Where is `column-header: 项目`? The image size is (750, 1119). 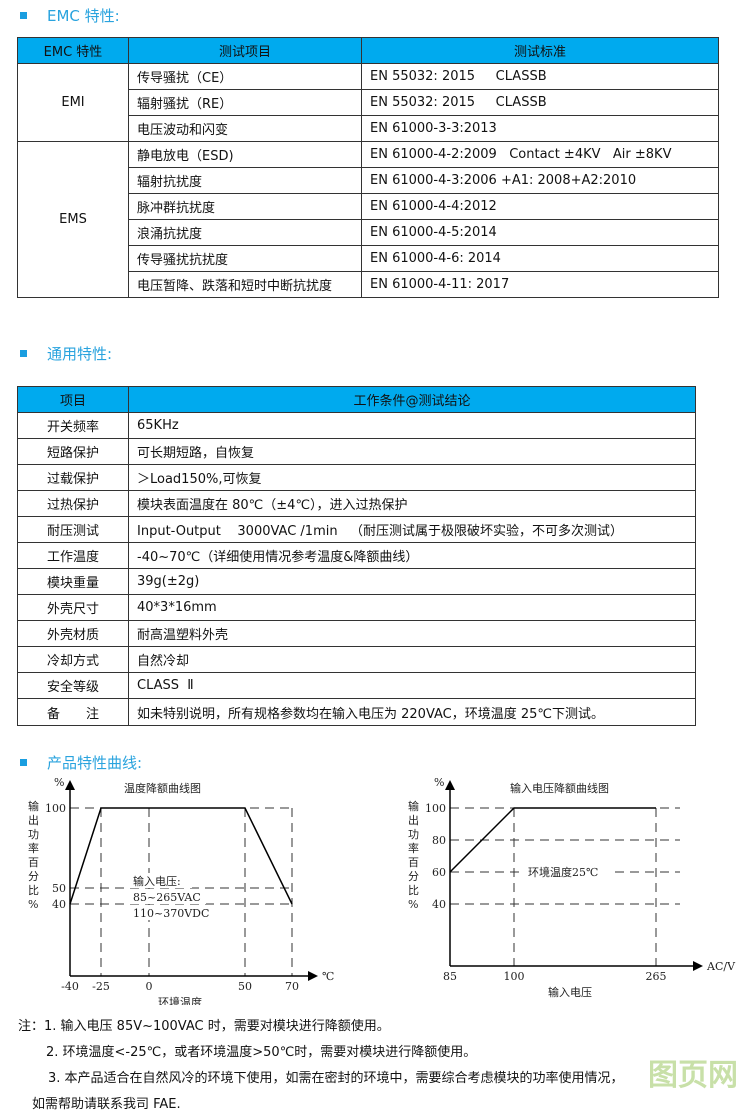 column-header: 项目 is located at coordinates (73, 399).